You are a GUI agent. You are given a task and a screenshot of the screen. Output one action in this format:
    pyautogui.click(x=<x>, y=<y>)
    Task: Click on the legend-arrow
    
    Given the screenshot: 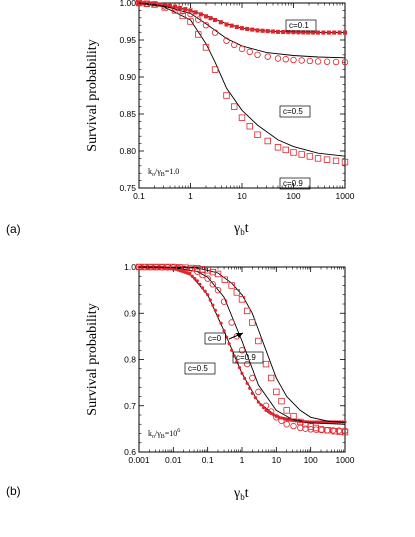 What is the action you would take?
    pyautogui.click(x=236, y=336)
    